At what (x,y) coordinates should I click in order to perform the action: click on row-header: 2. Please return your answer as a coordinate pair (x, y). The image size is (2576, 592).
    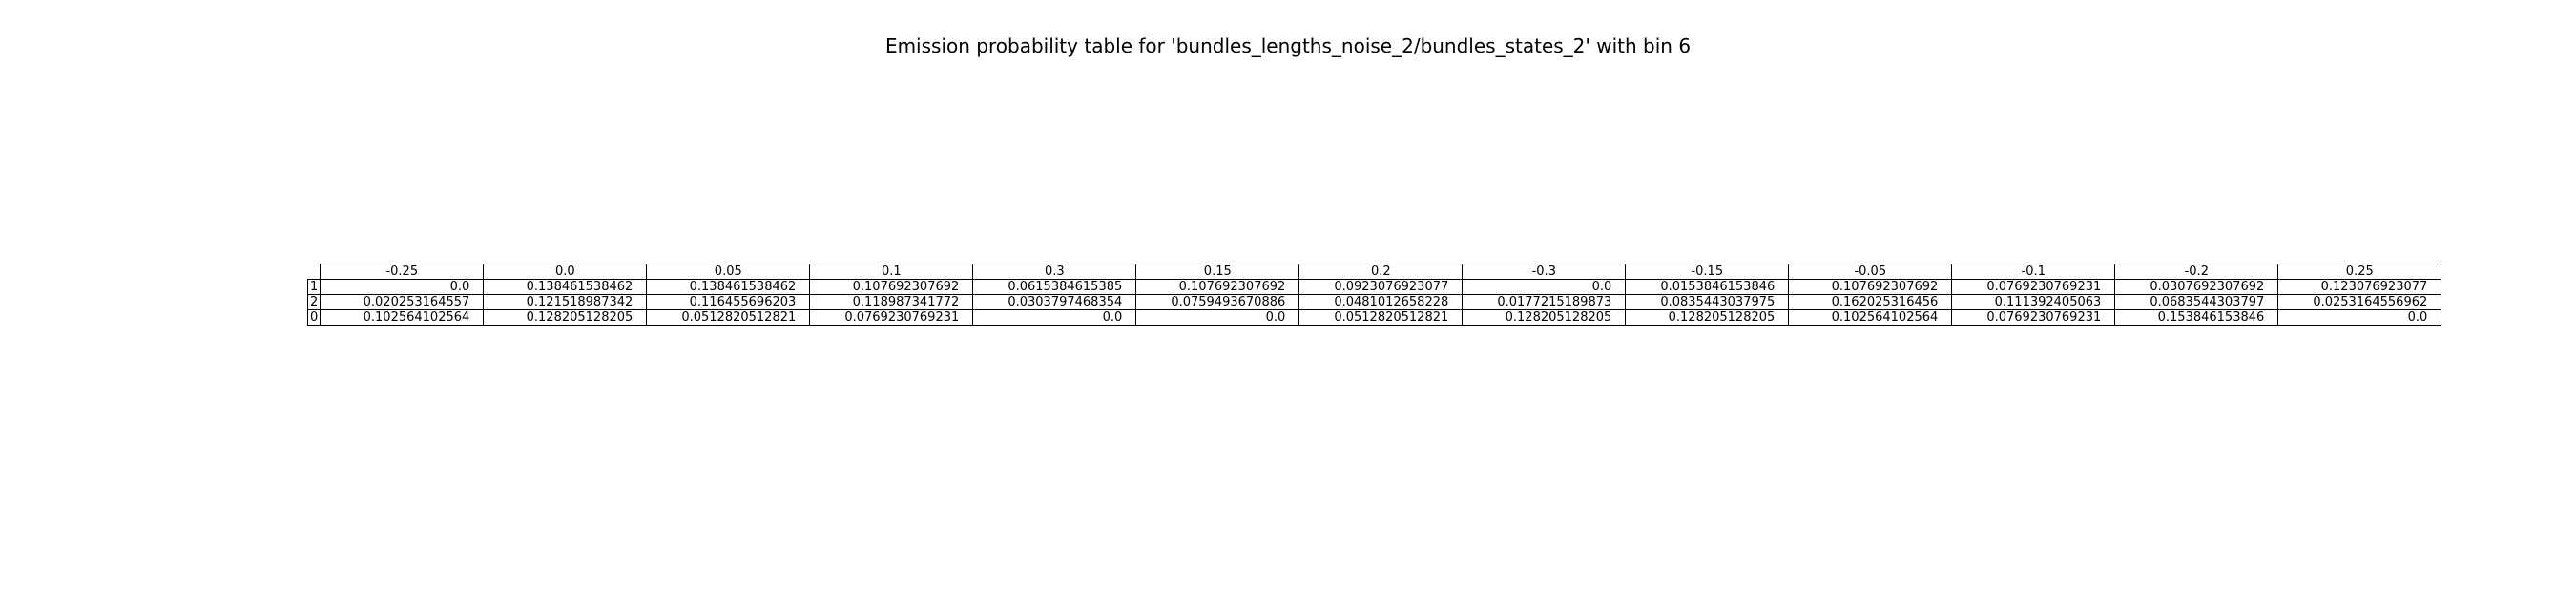
    Looking at the image, I should click on (314, 302).